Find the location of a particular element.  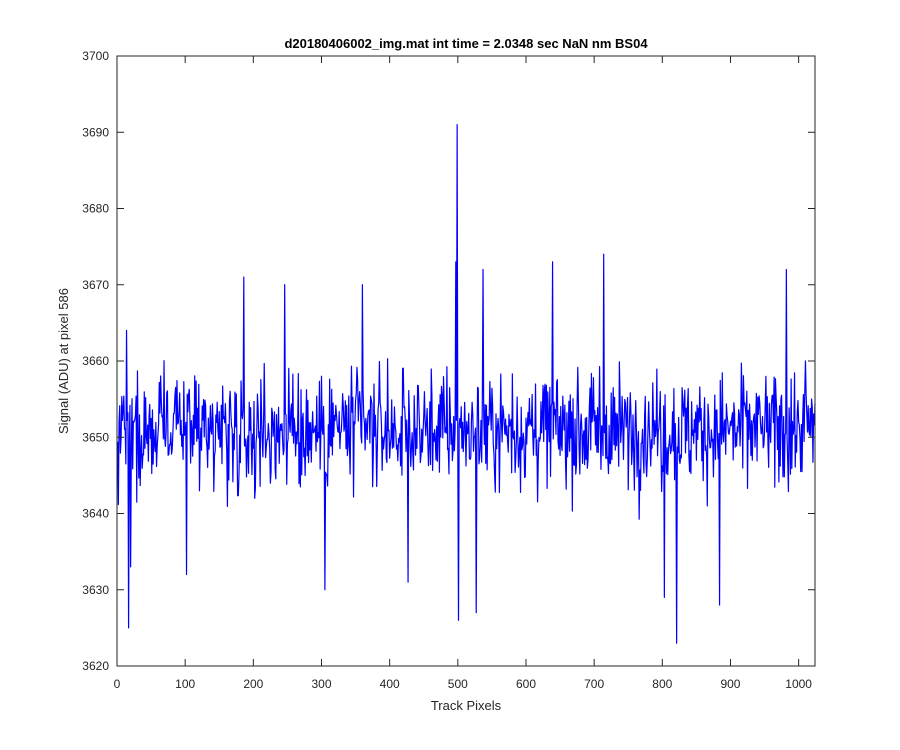

x-axis-label: Track Pixels is located at coordinates (466, 705).